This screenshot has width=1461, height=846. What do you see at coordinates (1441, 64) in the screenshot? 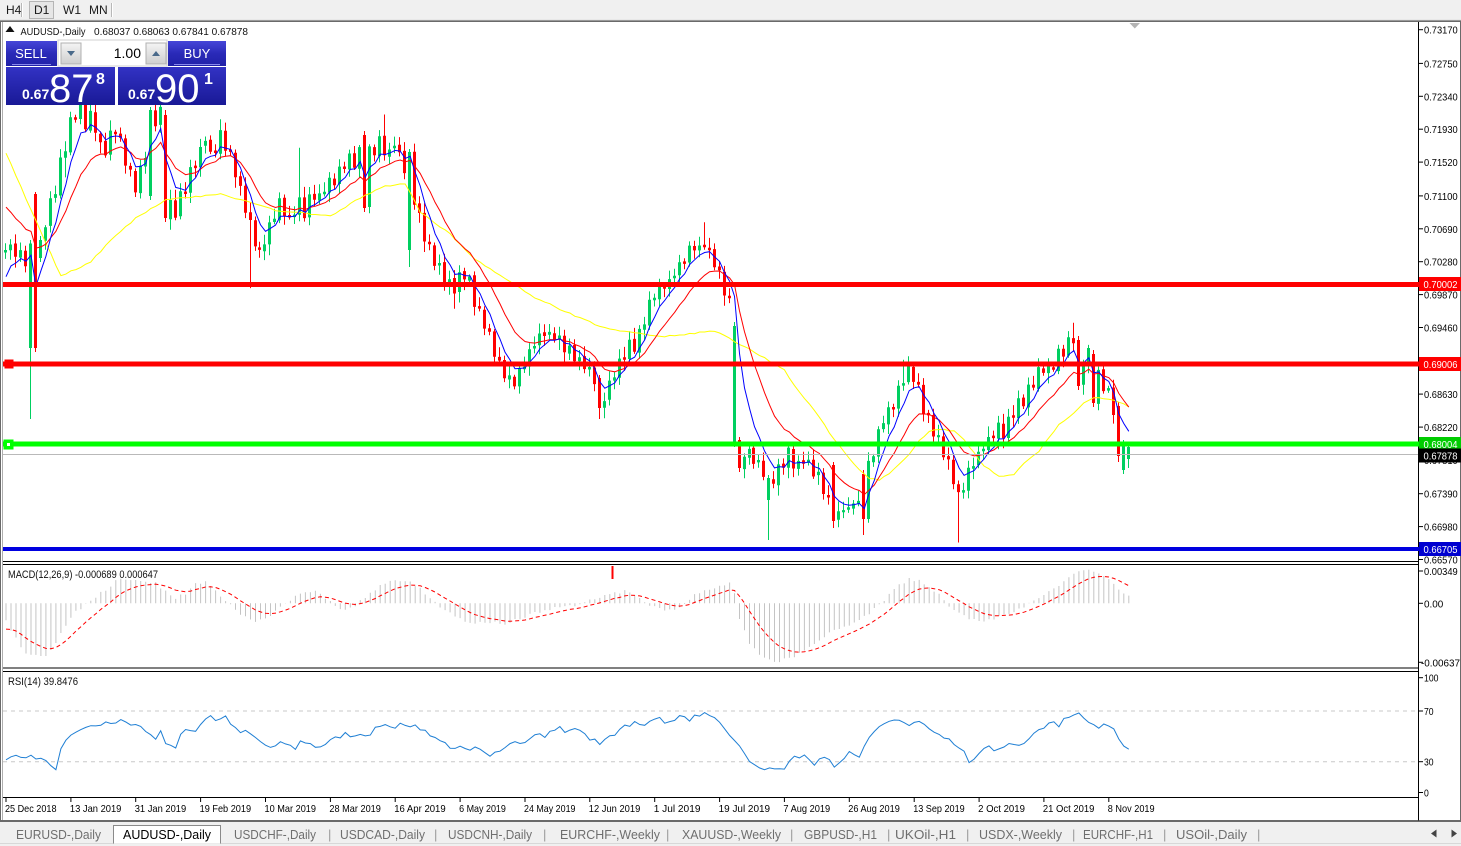
I see `svg-text: 0.72750` at bounding box center [1441, 64].